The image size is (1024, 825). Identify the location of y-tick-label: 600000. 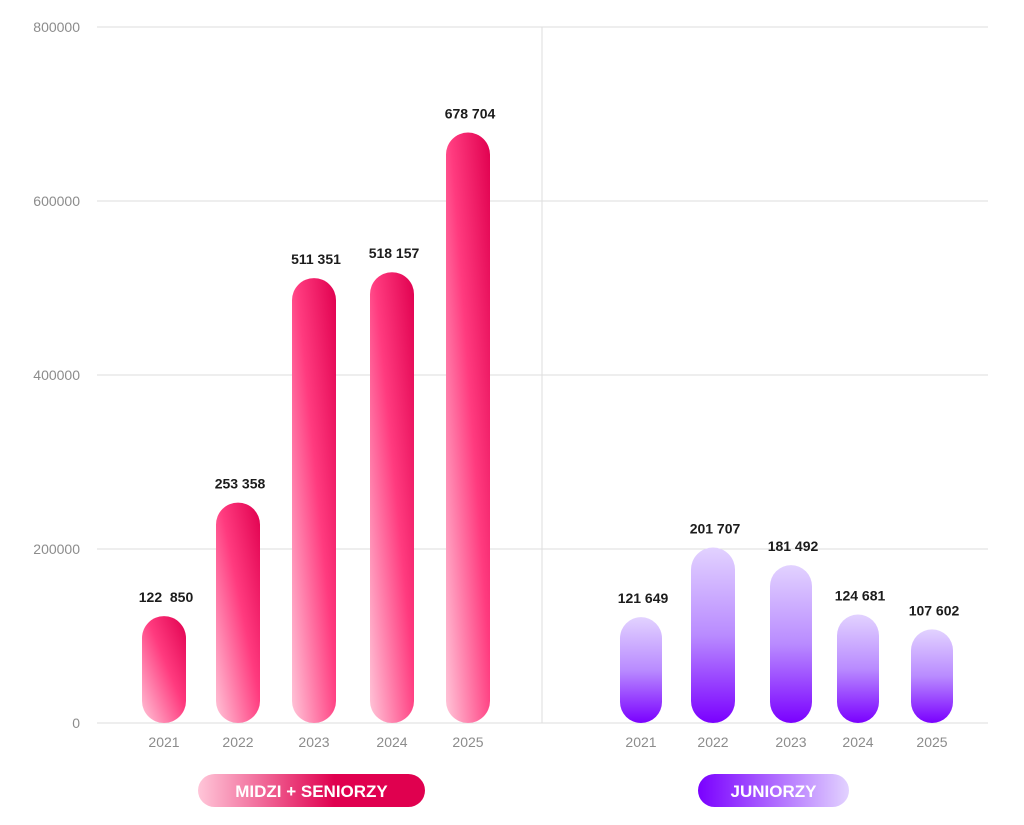
(56, 201).